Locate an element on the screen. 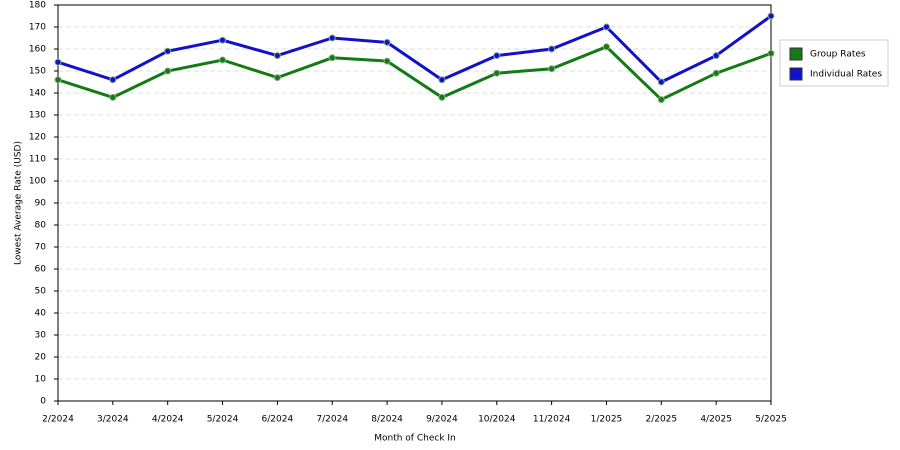 The height and width of the screenshot is (450, 900). y-tick-label: 70 is located at coordinates (41, 248).